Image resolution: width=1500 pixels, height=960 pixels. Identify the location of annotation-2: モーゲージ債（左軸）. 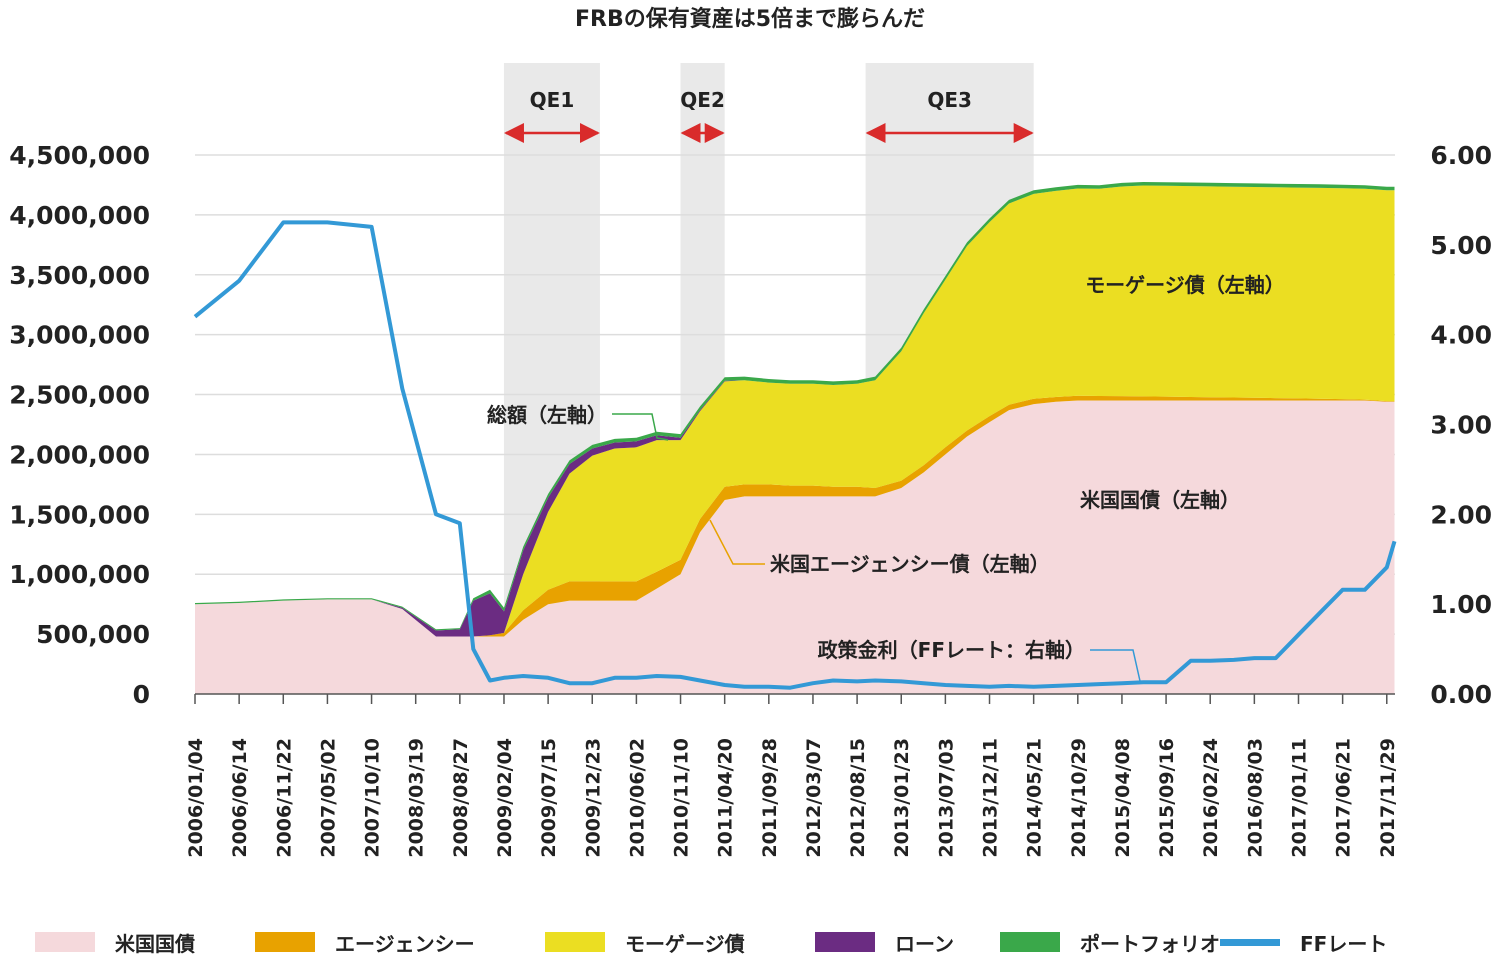
(1185, 285).